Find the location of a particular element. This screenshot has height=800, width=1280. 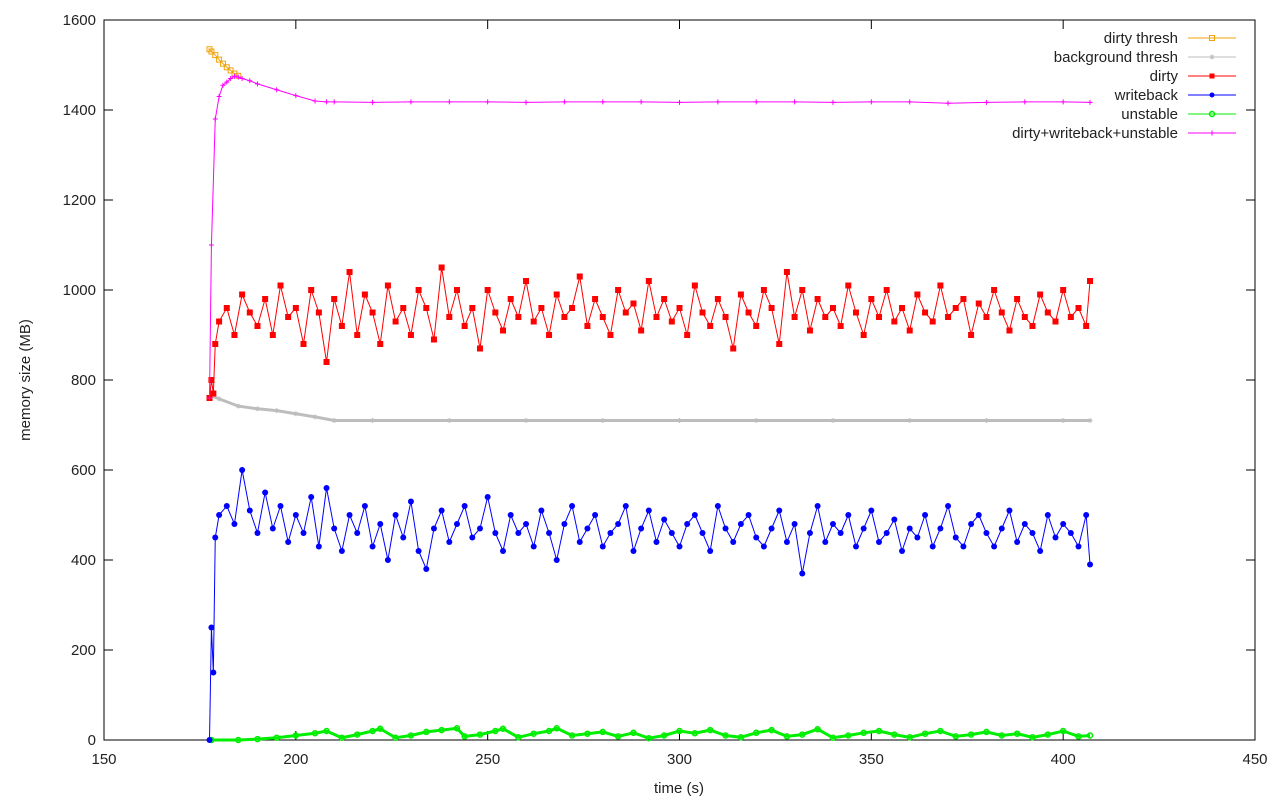

legend-item-writeback: writeback is located at coordinates (1175, 95).